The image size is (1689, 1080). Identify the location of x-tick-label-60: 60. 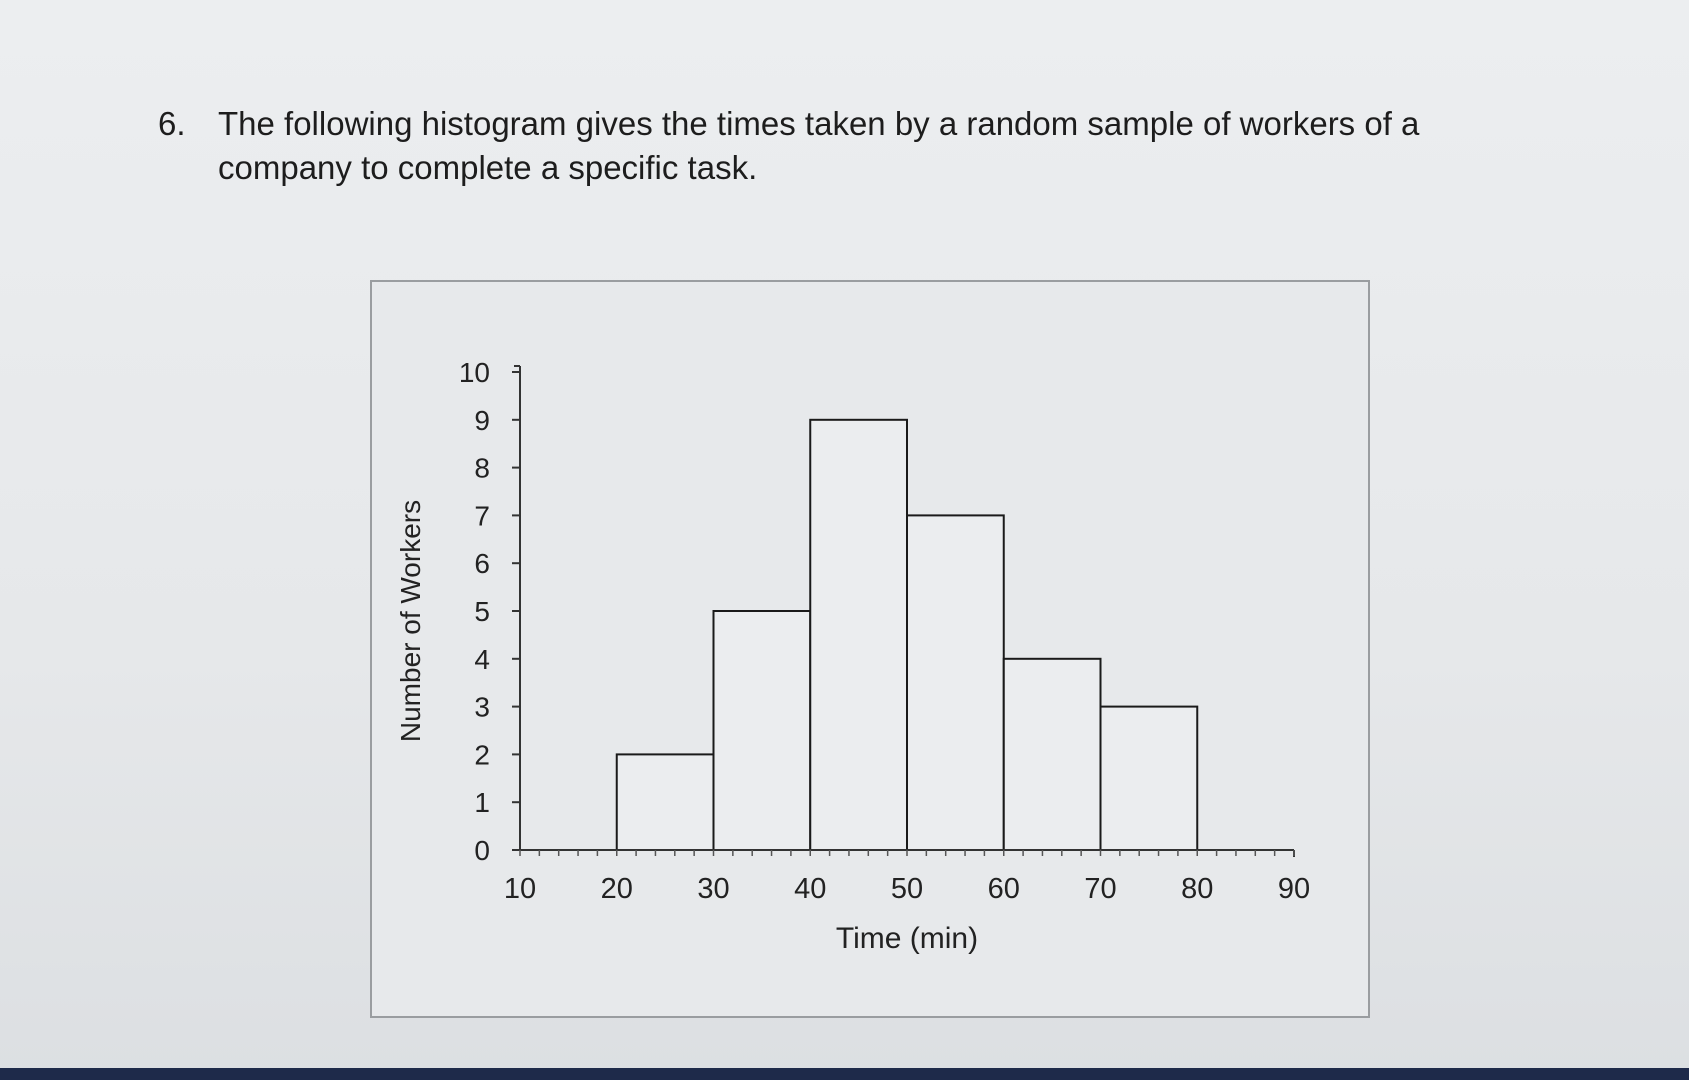
(1004, 889).